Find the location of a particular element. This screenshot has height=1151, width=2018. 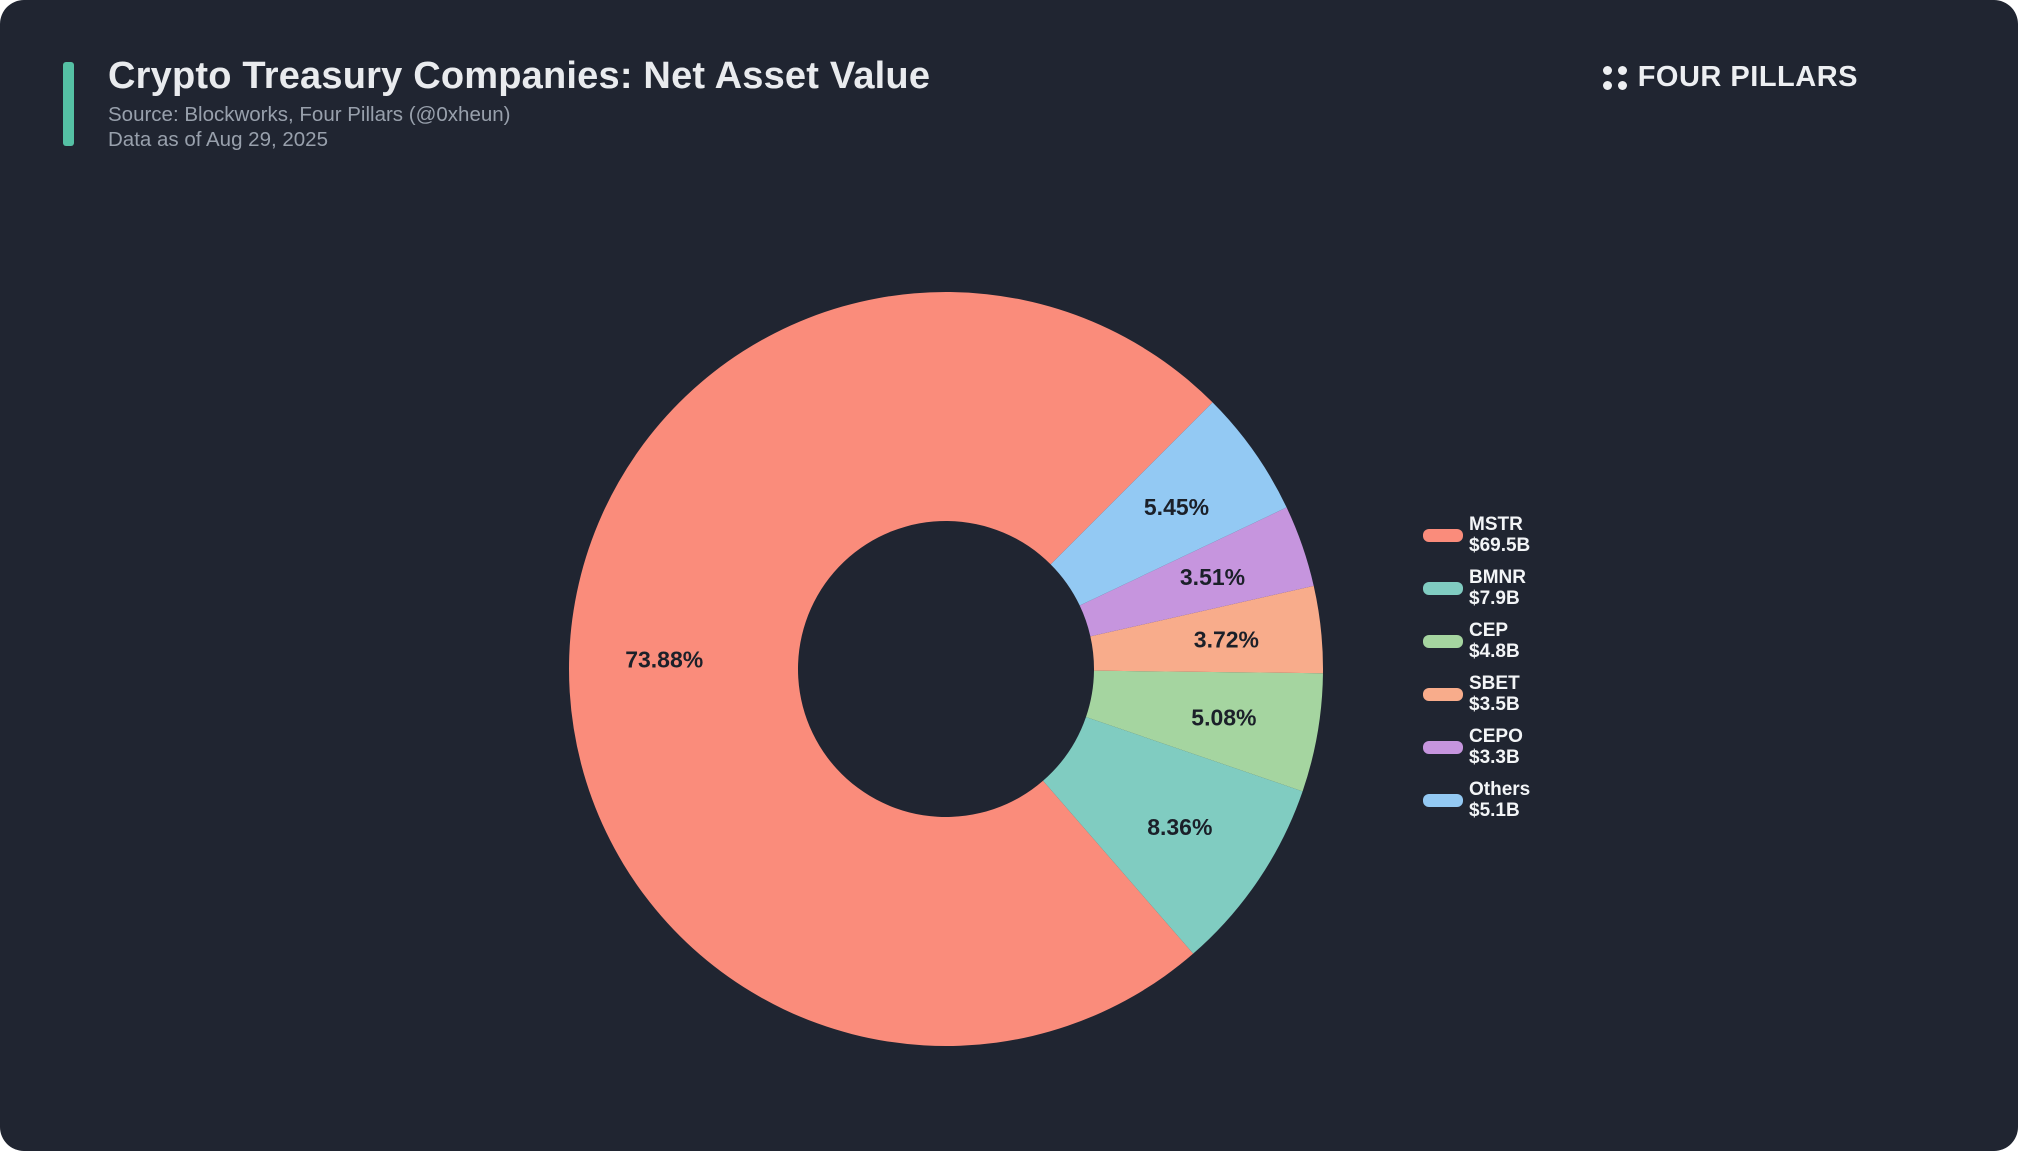

legend-swatch-others is located at coordinates (1443, 800).